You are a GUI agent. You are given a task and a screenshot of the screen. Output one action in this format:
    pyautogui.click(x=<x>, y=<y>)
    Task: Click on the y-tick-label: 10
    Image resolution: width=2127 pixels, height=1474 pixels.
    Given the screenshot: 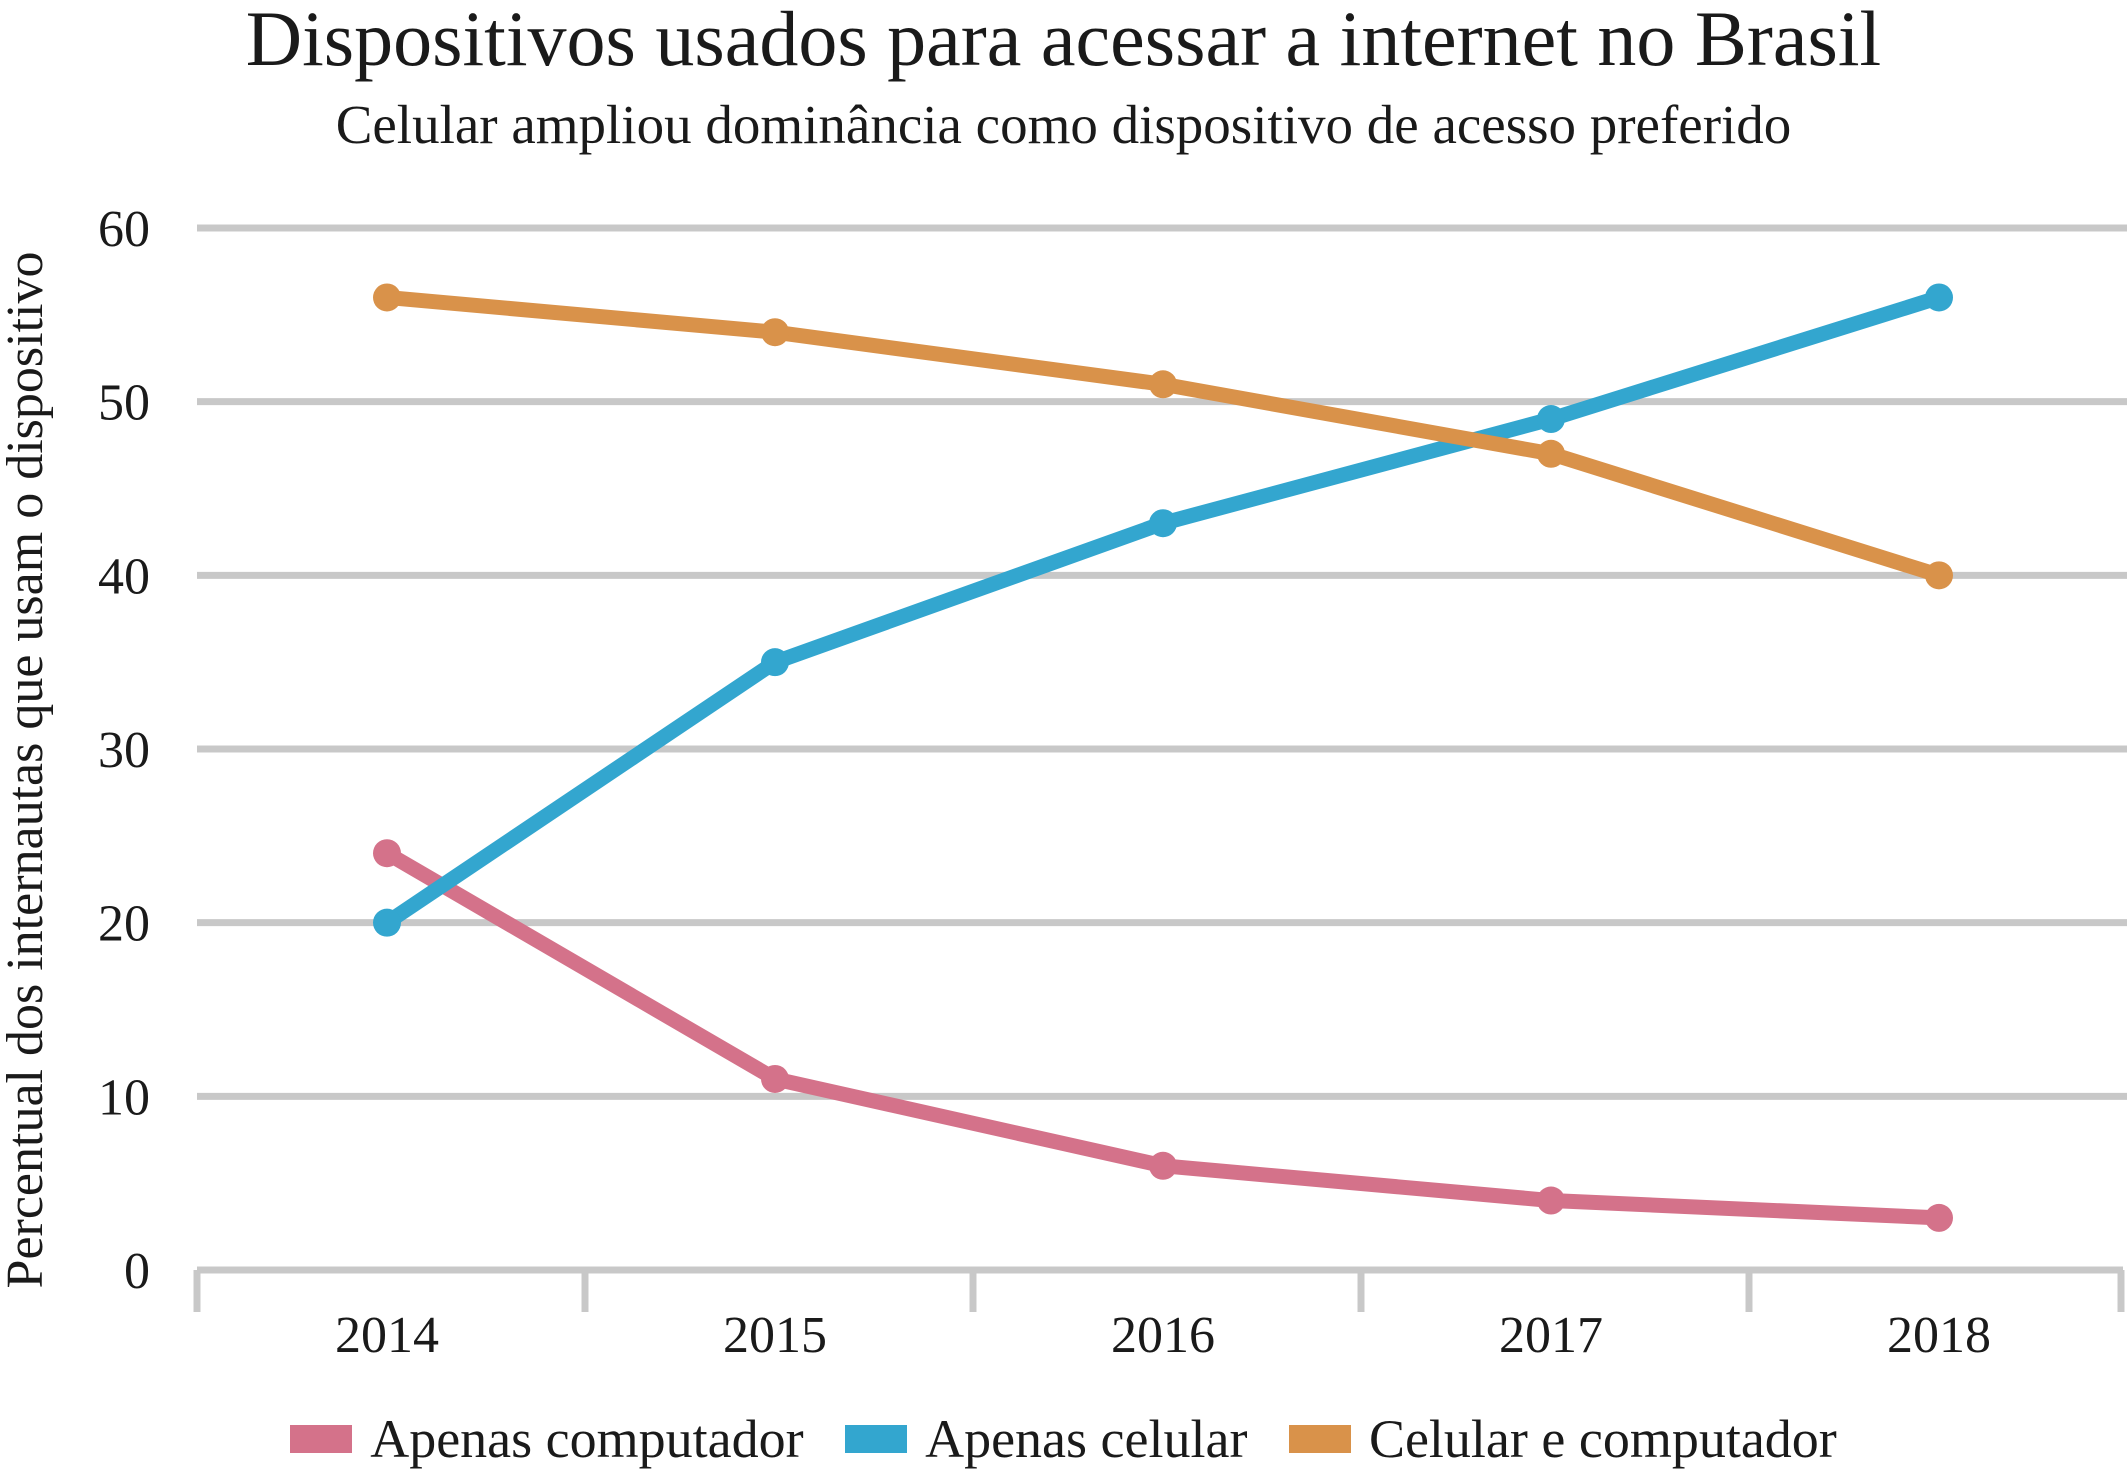 What is the action you would take?
    pyautogui.click(x=124, y=1097)
    